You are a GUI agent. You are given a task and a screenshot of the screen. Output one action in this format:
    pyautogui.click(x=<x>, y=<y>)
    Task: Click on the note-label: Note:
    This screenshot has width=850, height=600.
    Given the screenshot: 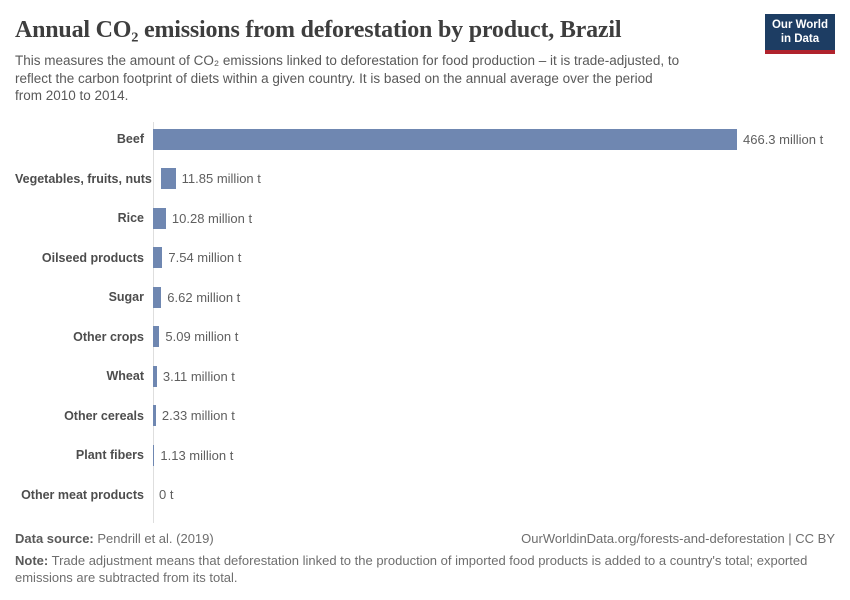 What is the action you would take?
    pyautogui.click(x=32, y=560)
    